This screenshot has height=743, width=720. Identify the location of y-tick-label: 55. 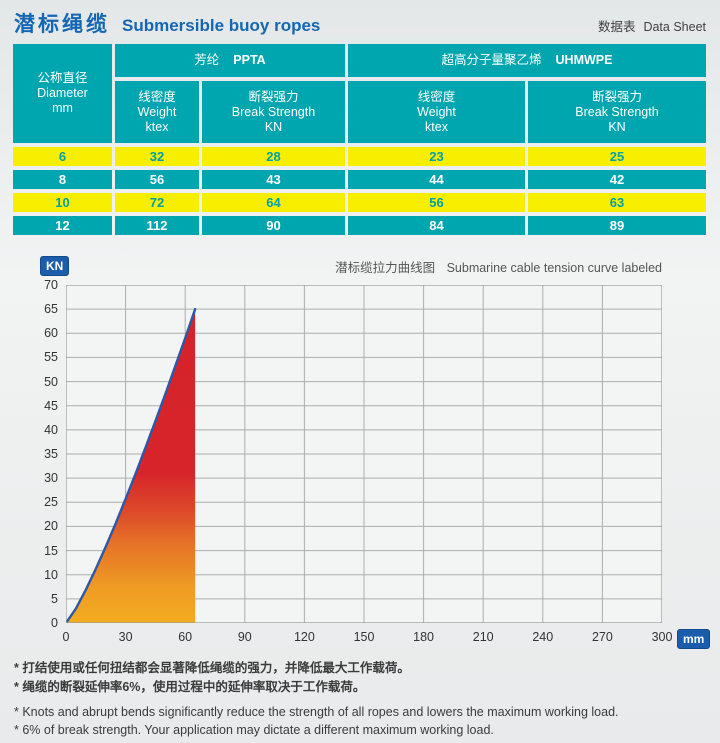
(51, 357).